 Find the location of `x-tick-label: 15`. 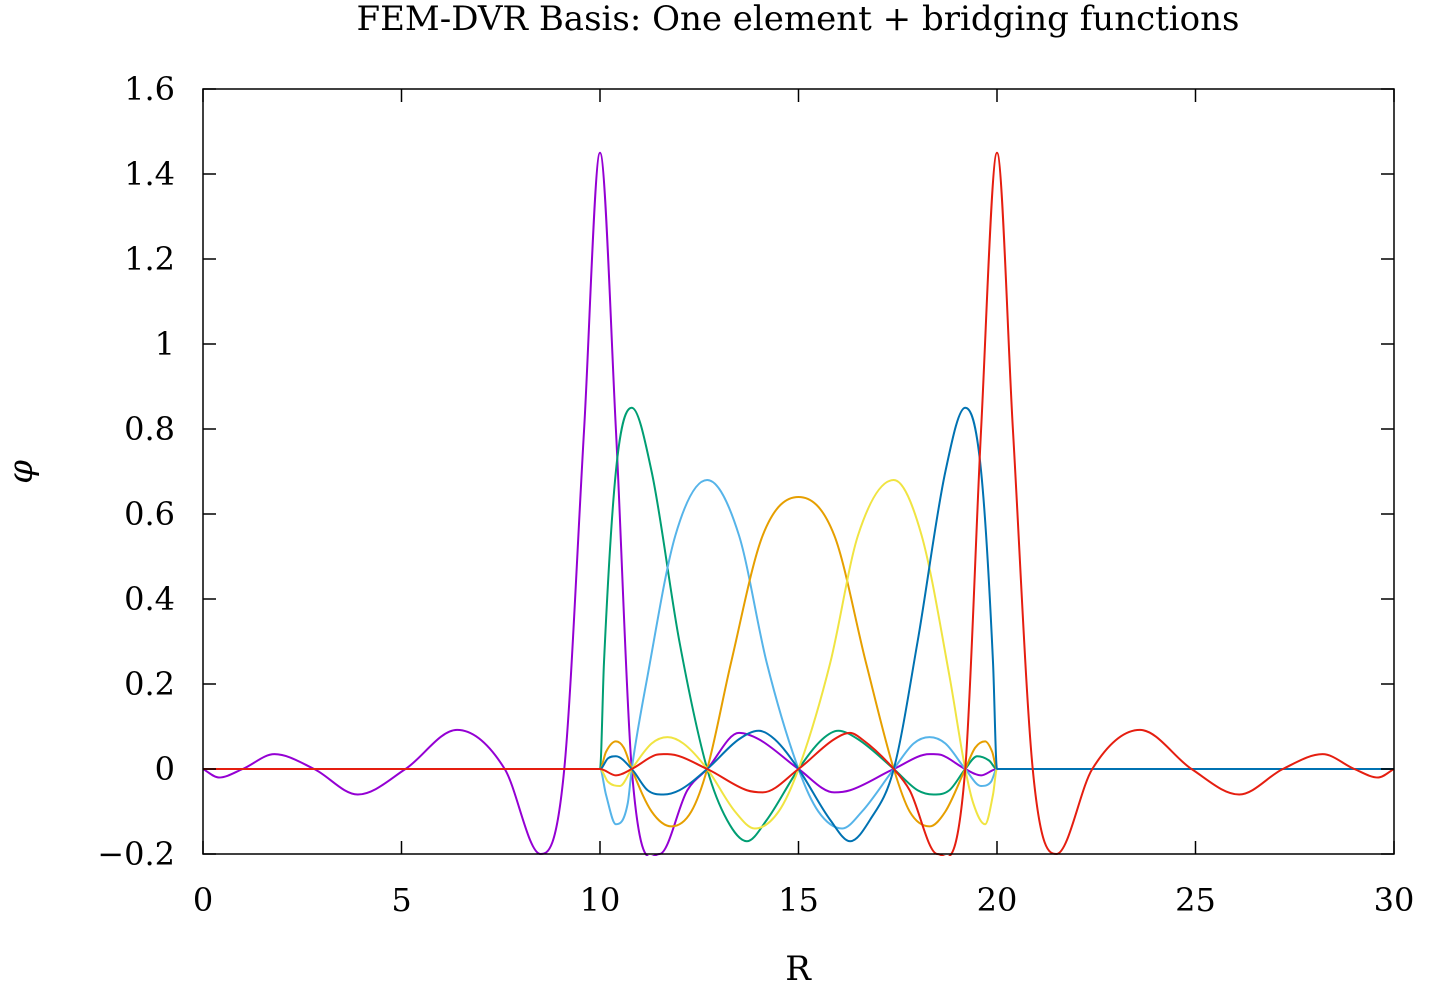

x-tick-label: 15 is located at coordinates (798, 900).